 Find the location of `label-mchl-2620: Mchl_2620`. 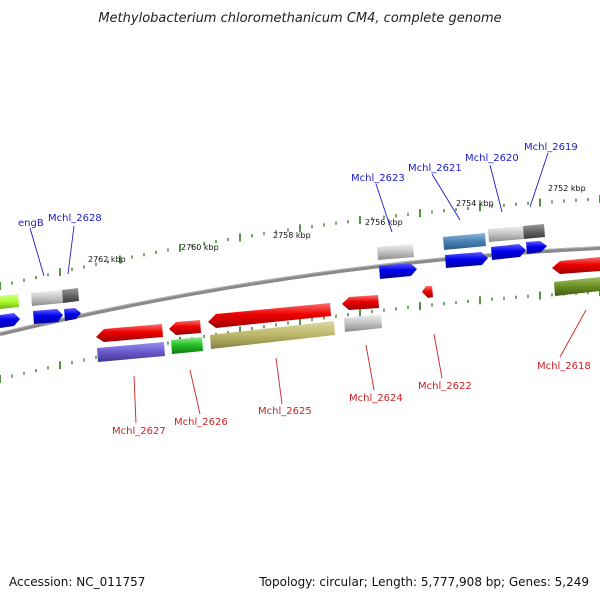

label-mchl-2620: Mchl_2620 is located at coordinates (492, 158).